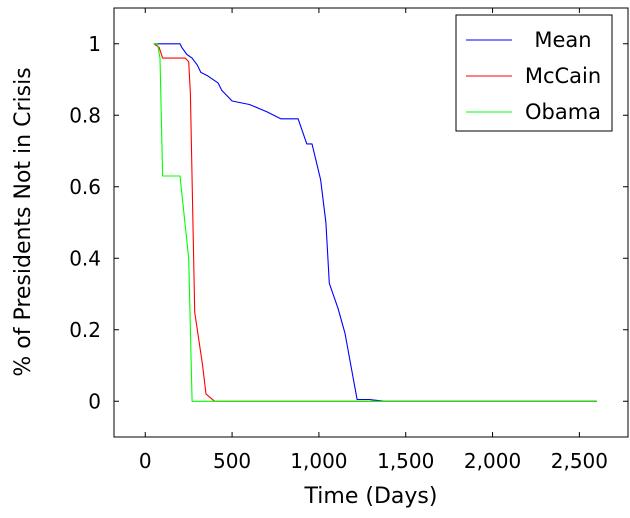  Describe the element at coordinates (85, 187) in the screenshot. I see `y-tick-label: 0.6` at that location.